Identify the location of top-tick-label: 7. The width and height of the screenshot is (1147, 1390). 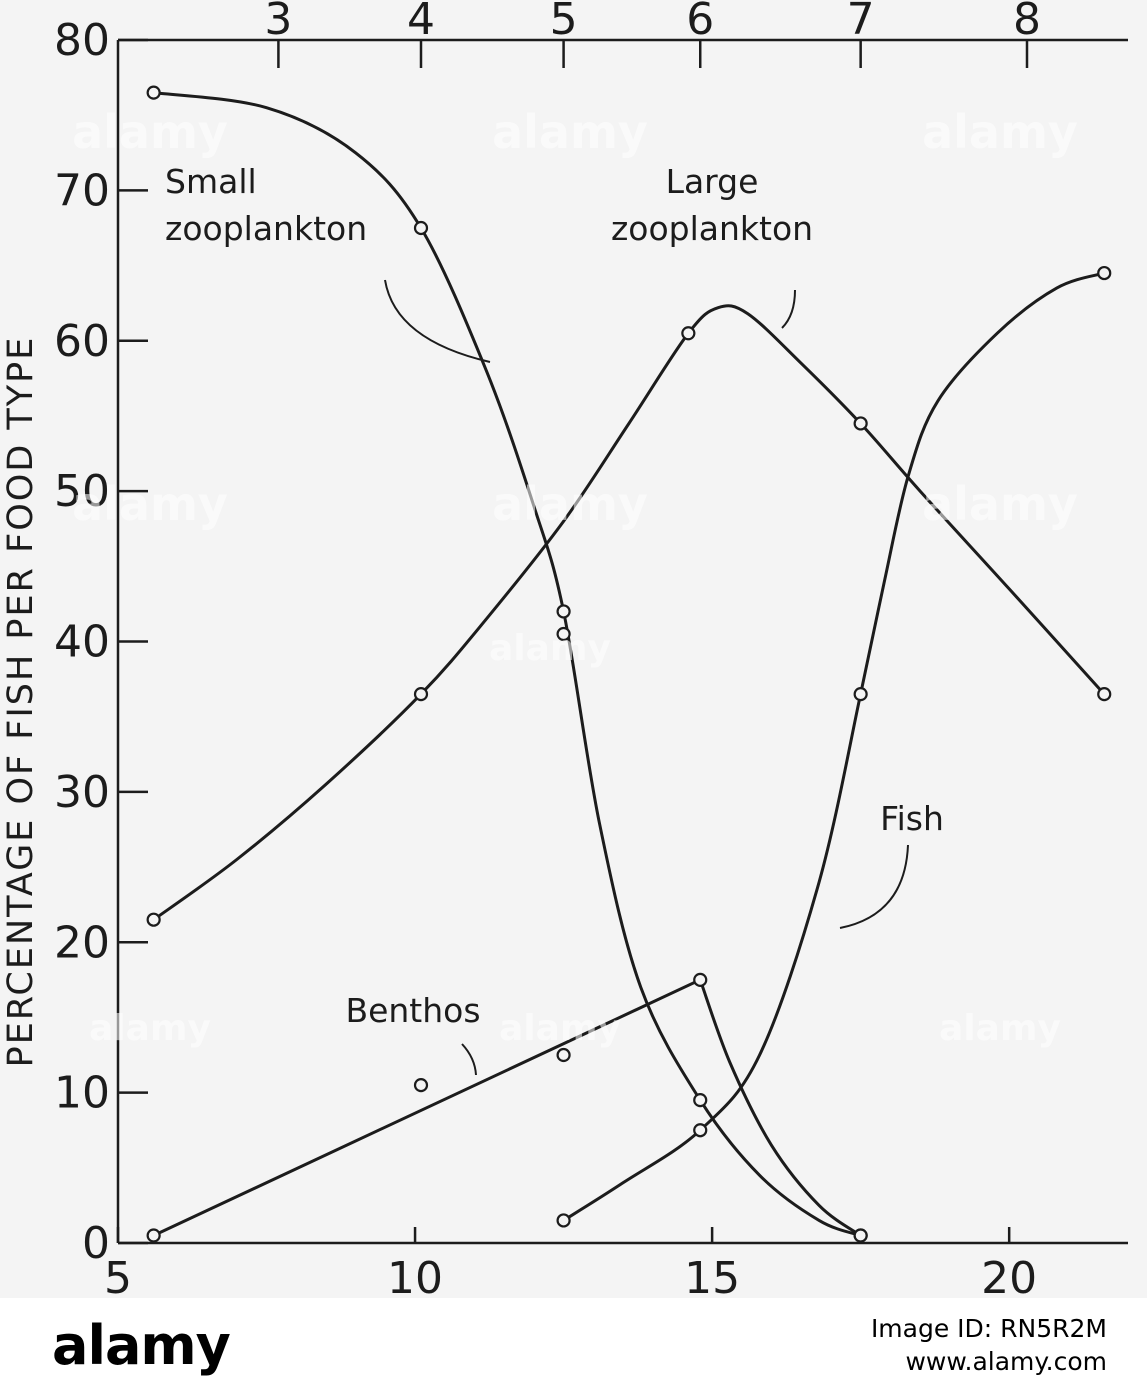
(861, 22).